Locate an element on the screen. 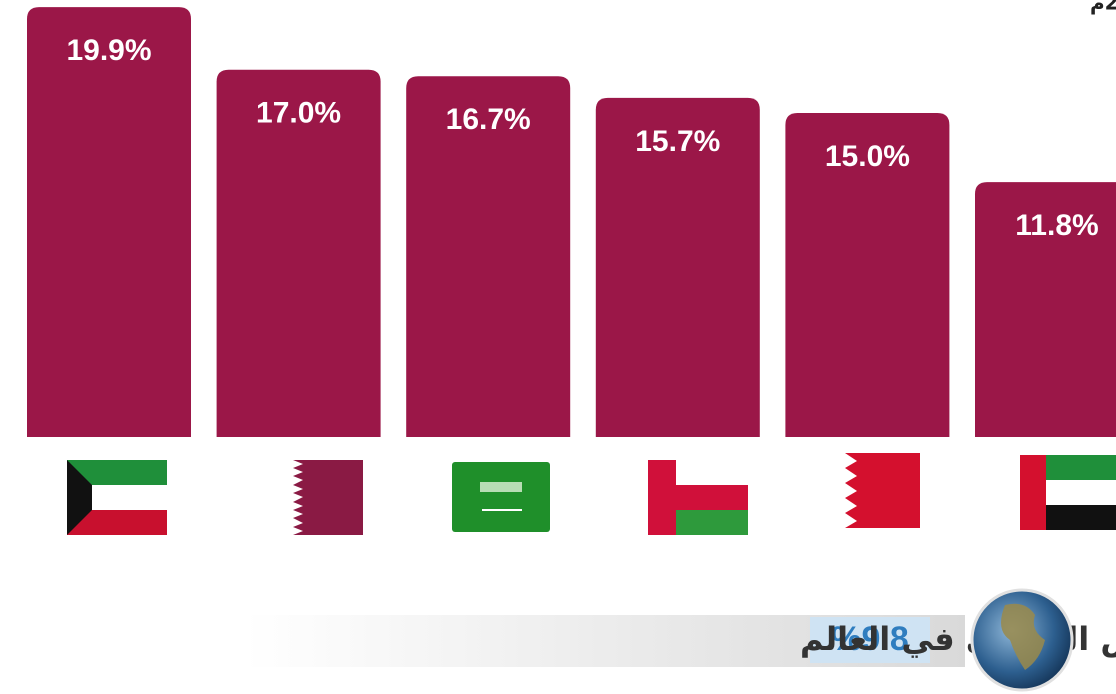  flag-uae is located at coordinates (1068, 492).